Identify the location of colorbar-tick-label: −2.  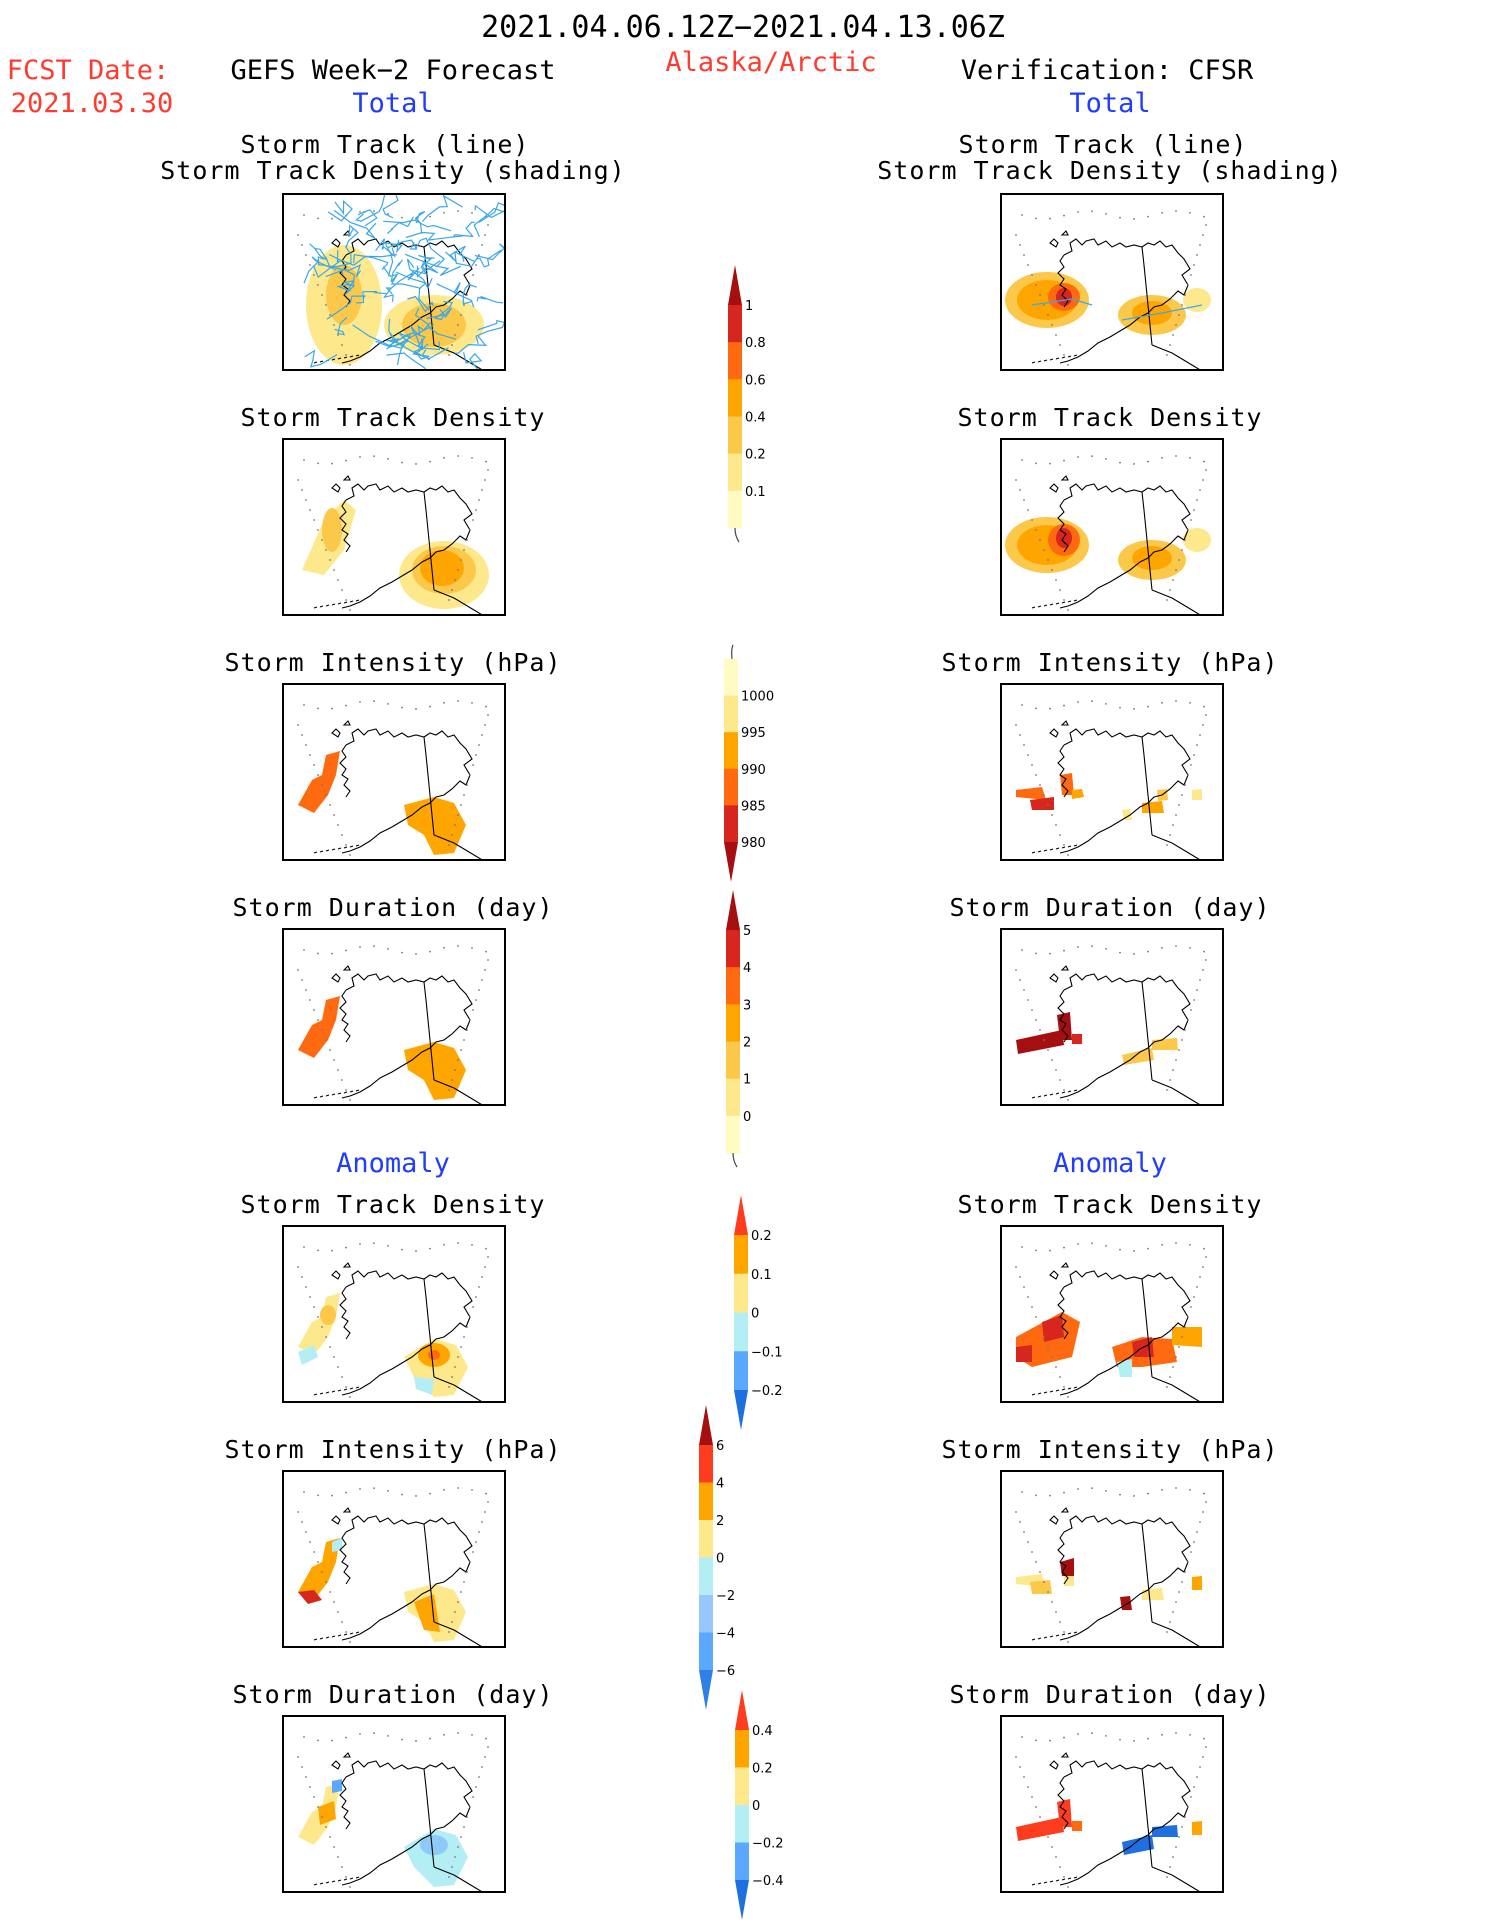
(725, 1596).